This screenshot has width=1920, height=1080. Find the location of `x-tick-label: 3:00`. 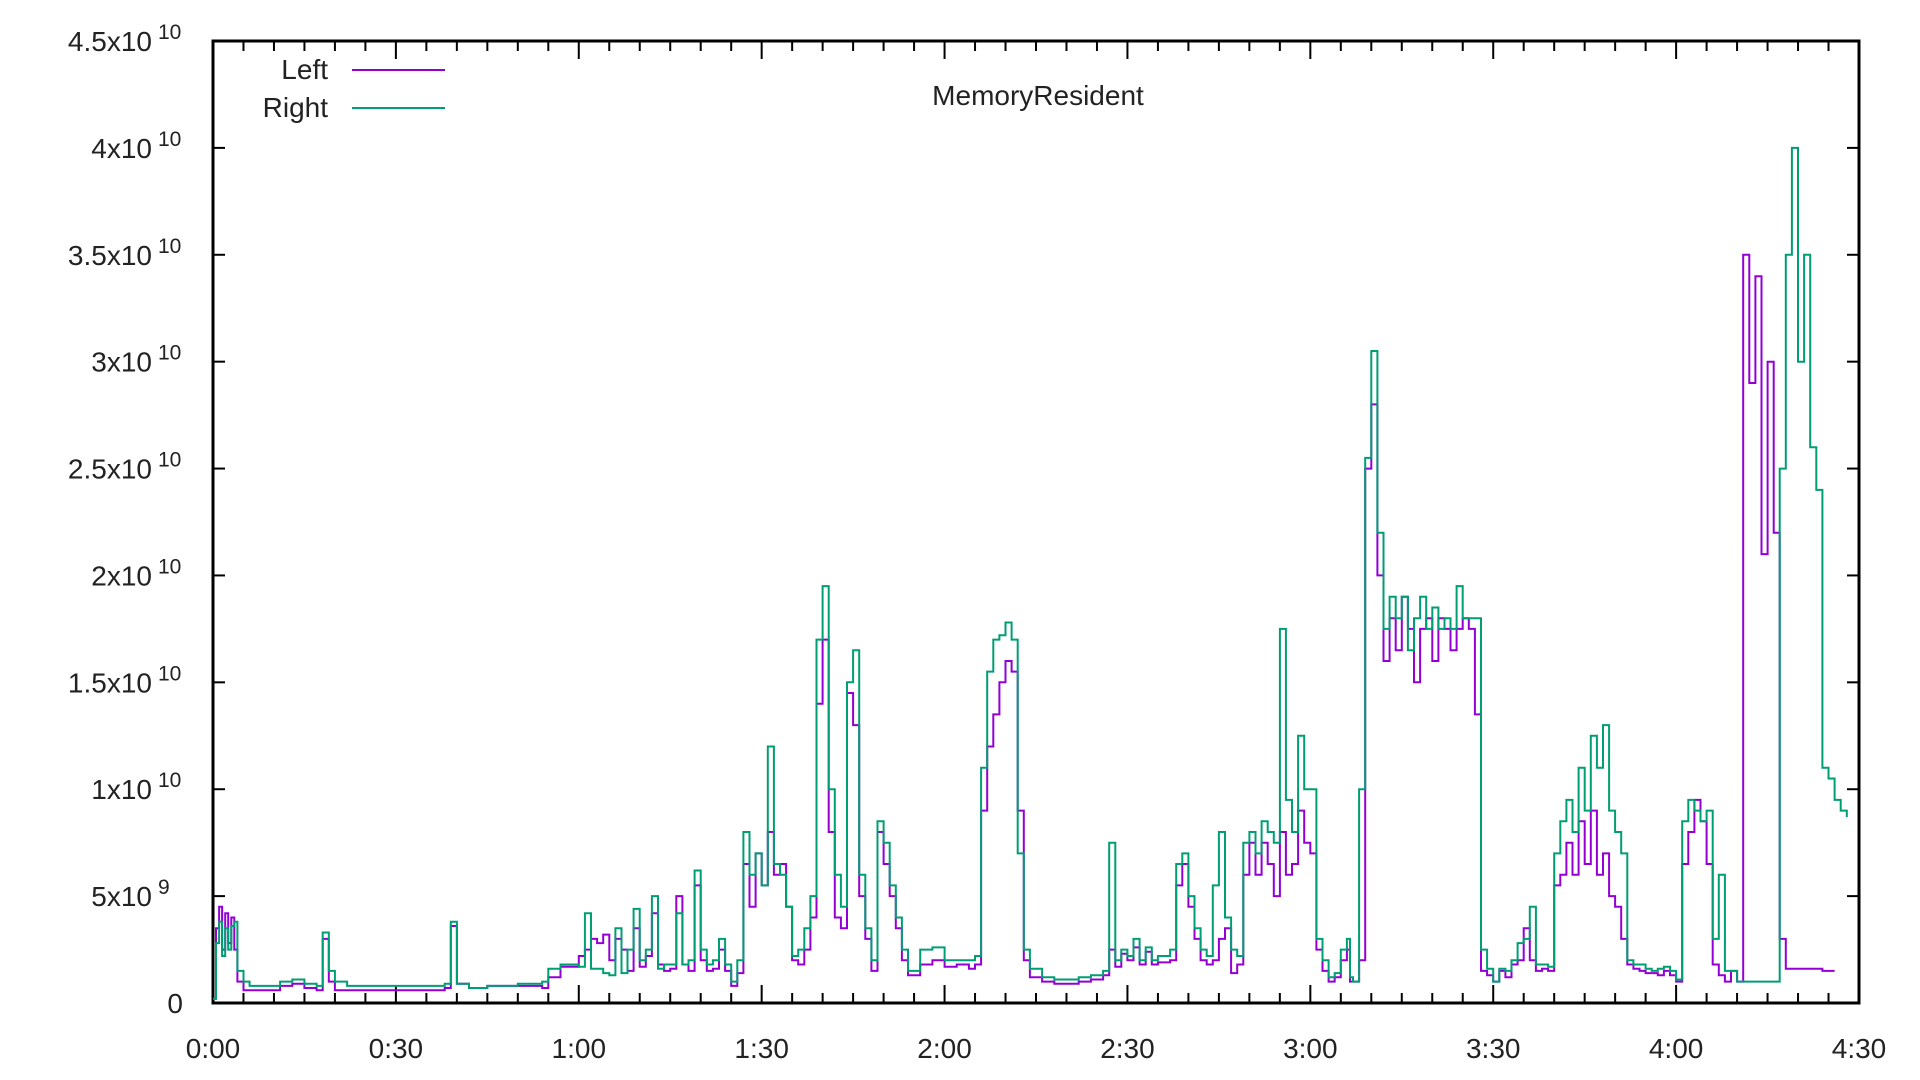

x-tick-label: 3:00 is located at coordinates (1310, 1048).